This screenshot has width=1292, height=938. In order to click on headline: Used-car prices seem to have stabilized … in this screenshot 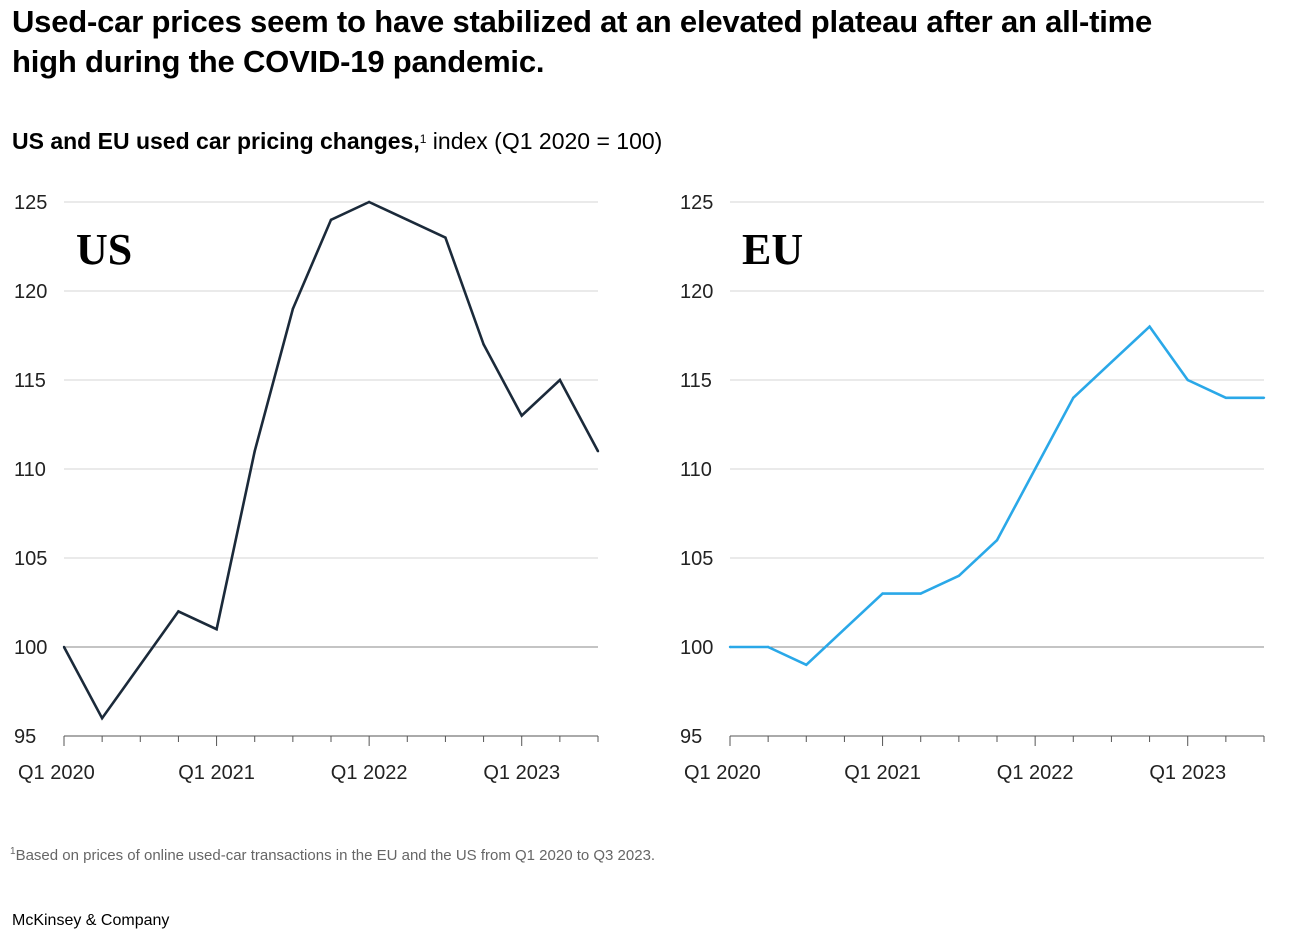, I will do `click(582, 41)`.